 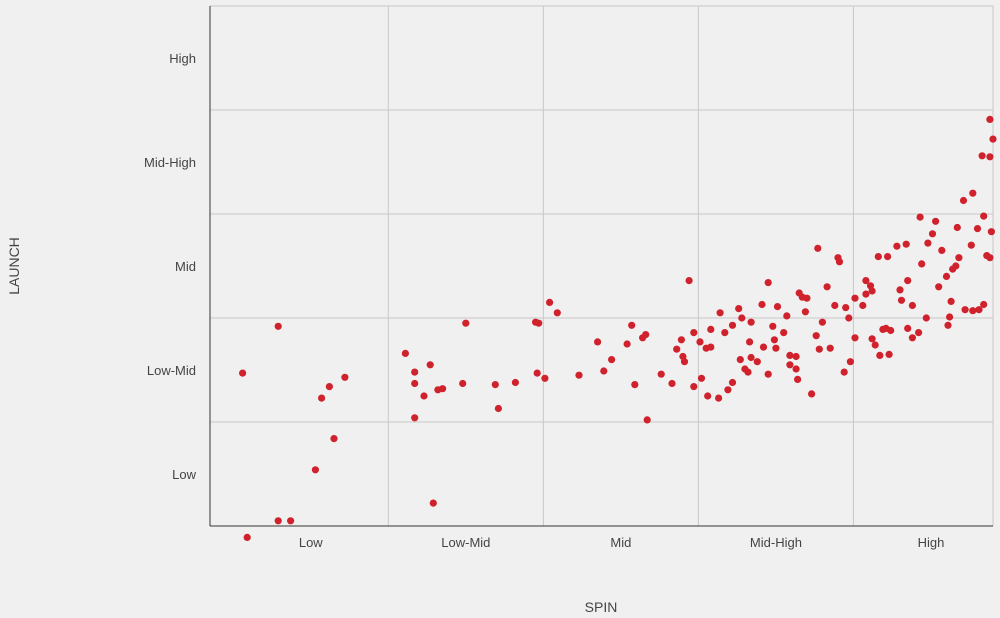 What do you see at coordinates (601, 607) in the screenshot?
I see `x-axis-label: SPIN` at bounding box center [601, 607].